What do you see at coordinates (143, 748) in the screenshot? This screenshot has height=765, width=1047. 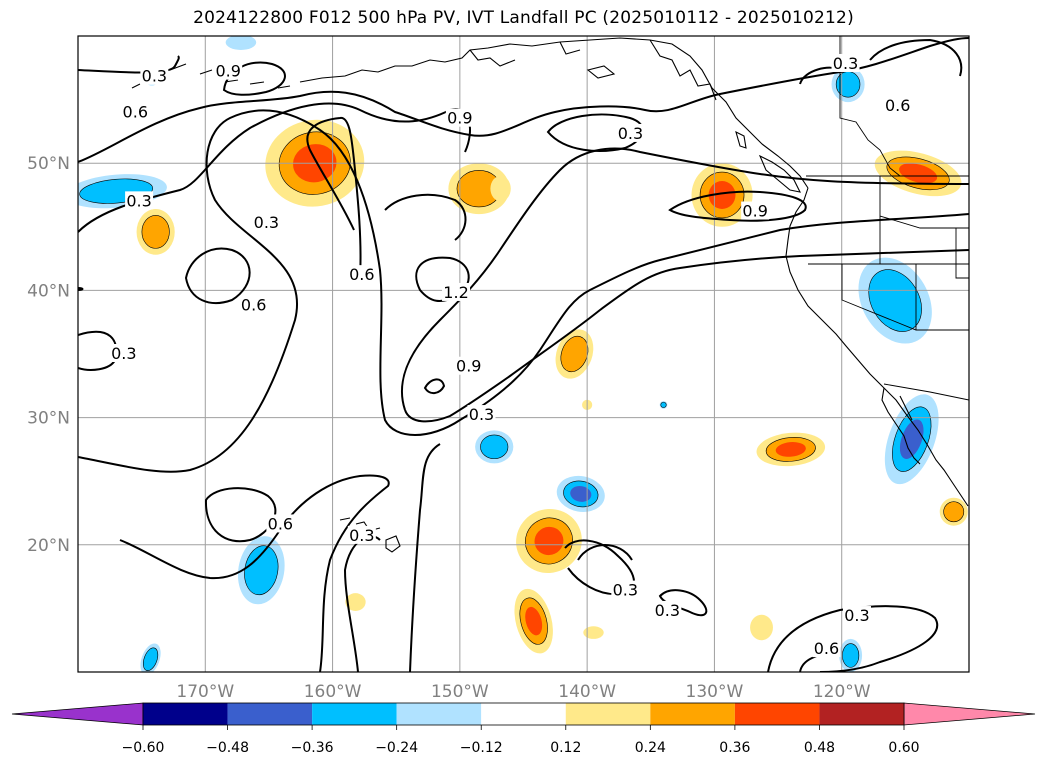 I see `colorbar-tick-label: −0.60` at bounding box center [143, 748].